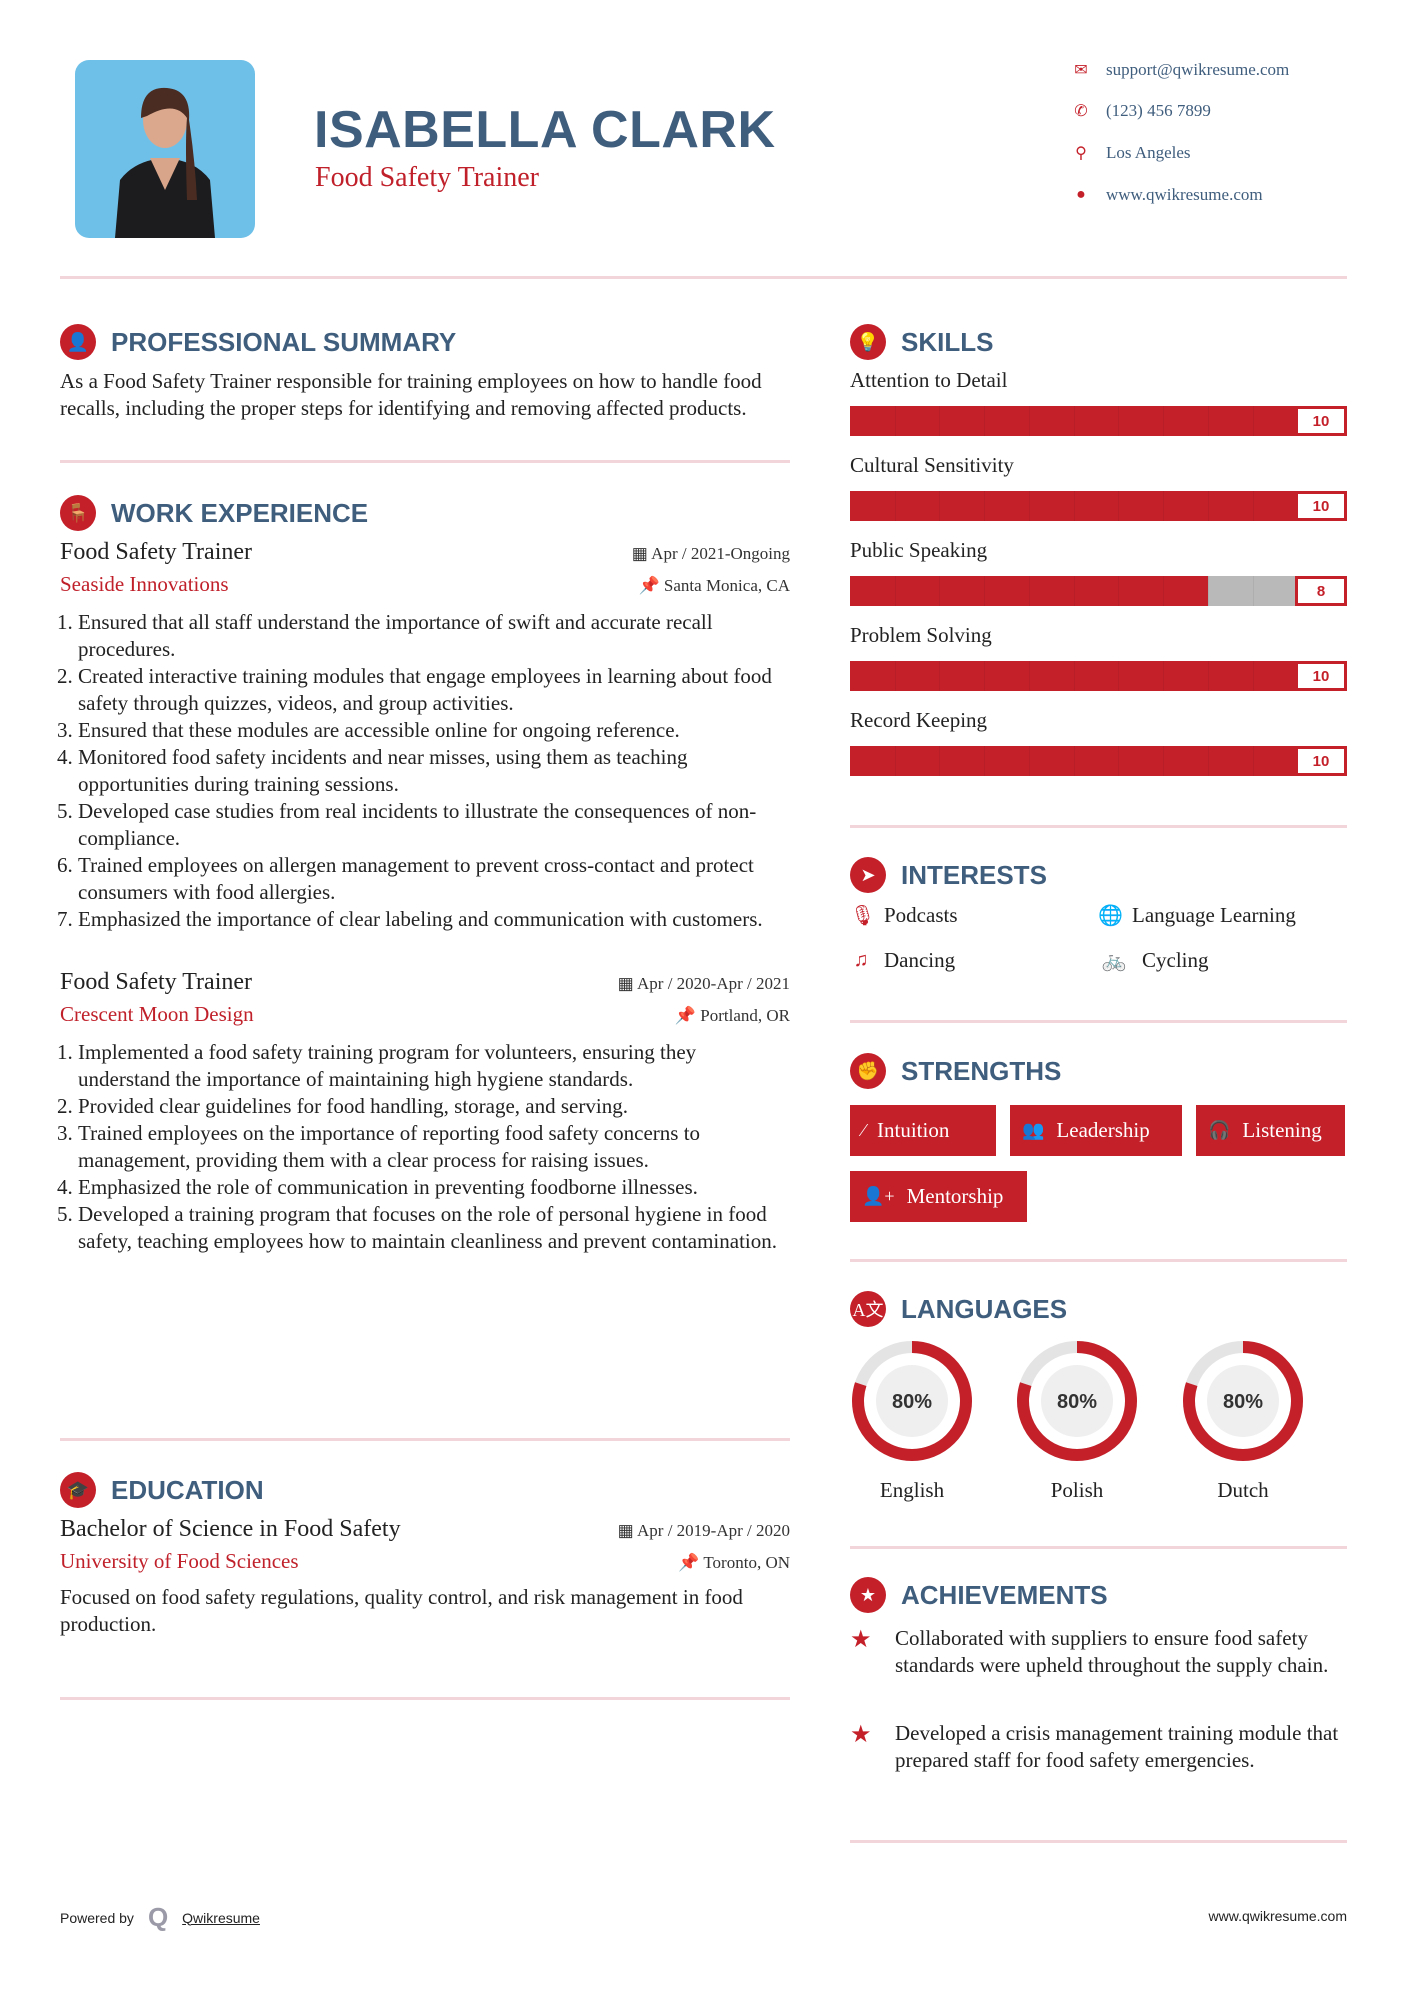 Image resolution: width=1407 pixels, height=1990 pixels. What do you see at coordinates (745, 1015) in the screenshot?
I see `job-location: Portland, OR` at bounding box center [745, 1015].